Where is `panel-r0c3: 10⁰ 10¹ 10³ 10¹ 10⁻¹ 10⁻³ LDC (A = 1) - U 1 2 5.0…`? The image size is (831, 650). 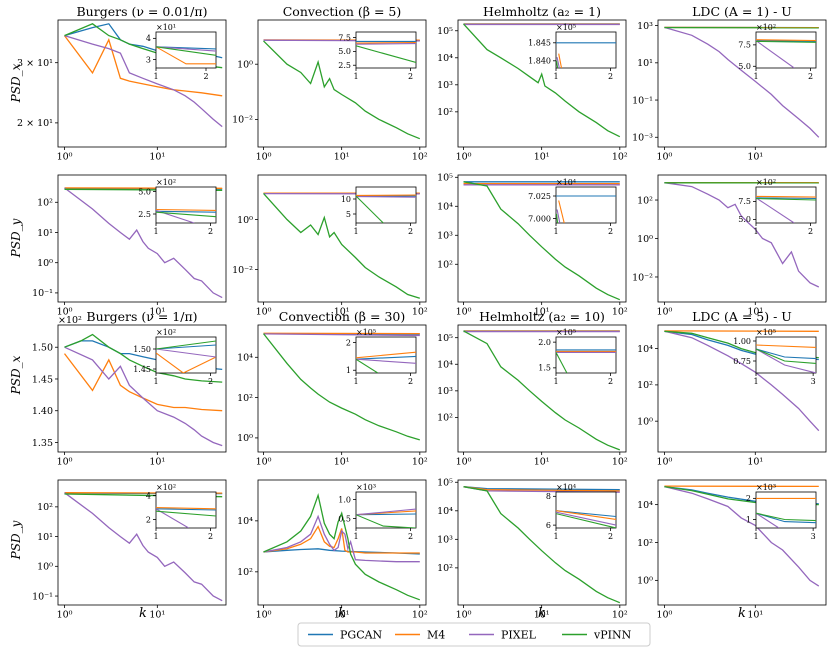 panel-r0c3: 10⁰ 10¹ 10³ 10¹ 10⁻¹ 10⁻³ LDC (A = 1) - U 1 2 5.0… is located at coordinates (729, 83).